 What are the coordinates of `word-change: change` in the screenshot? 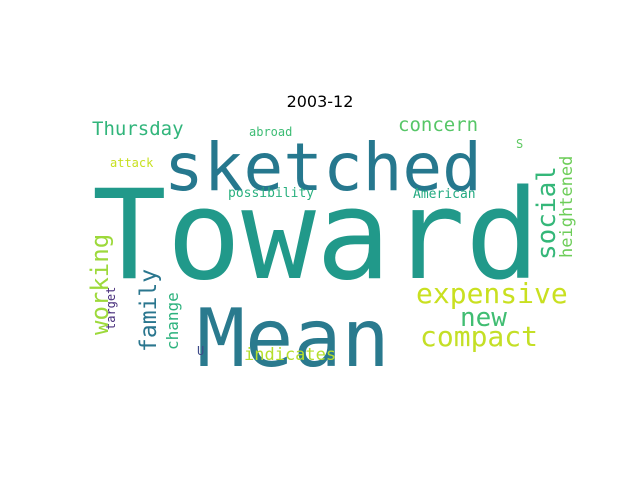 It's located at (172, 321).